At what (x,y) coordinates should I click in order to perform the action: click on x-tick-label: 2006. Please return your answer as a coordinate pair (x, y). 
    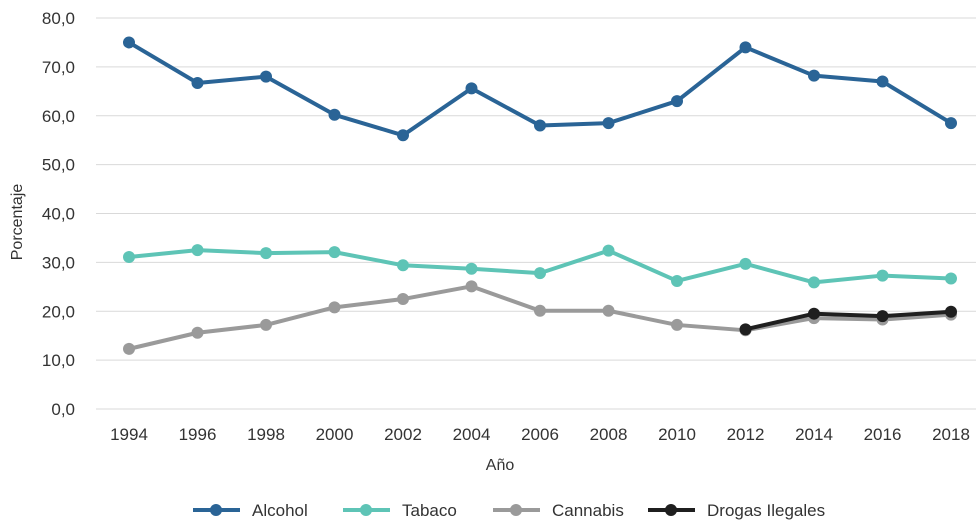
    Looking at the image, I should click on (540, 434).